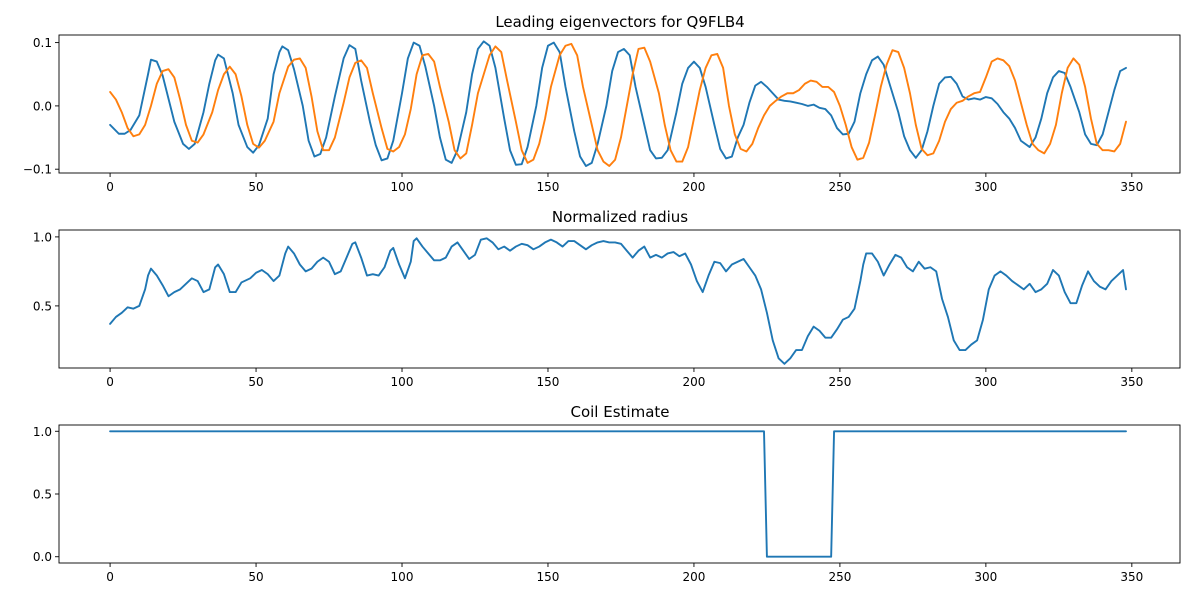  I want to click on coil-x-tick-label: 300, so click(985, 577).